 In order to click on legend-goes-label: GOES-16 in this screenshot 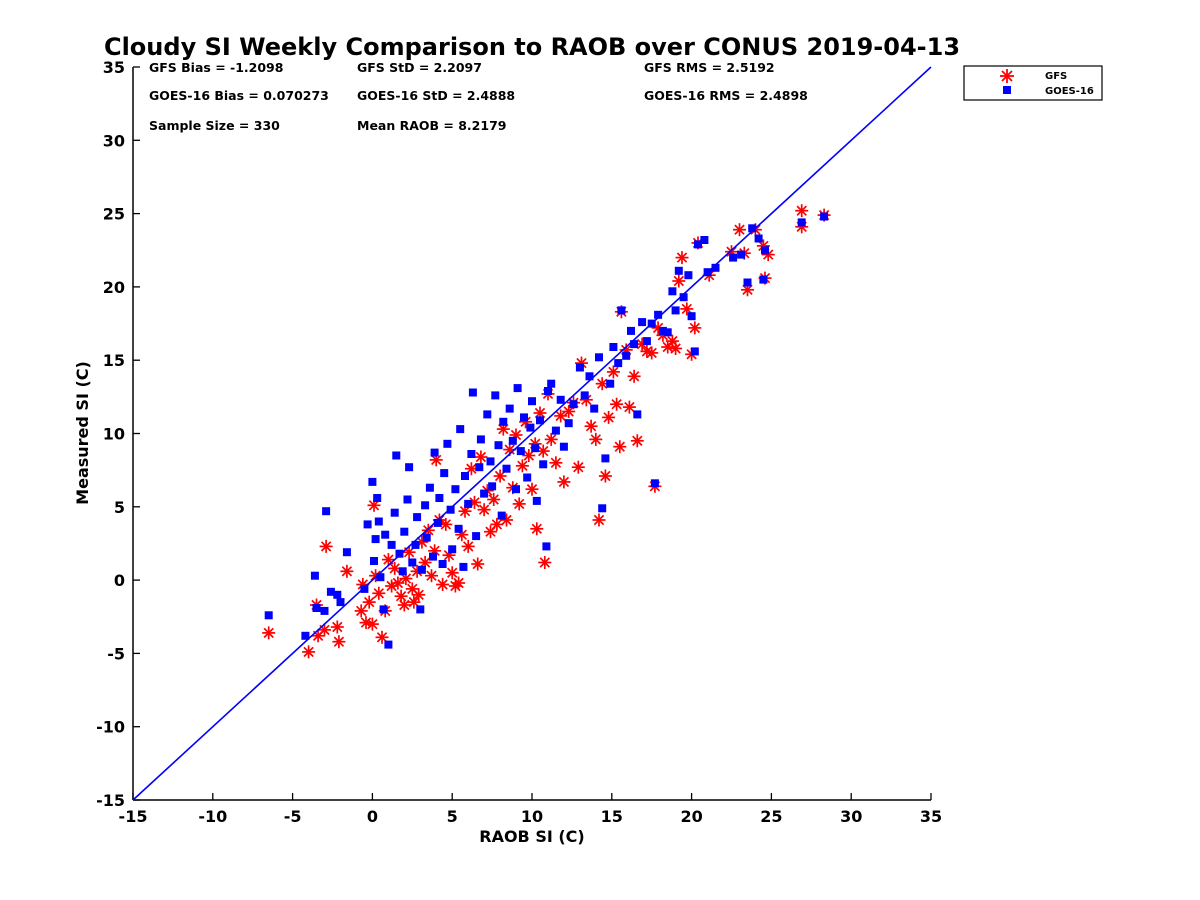, I will do `click(1069, 91)`.